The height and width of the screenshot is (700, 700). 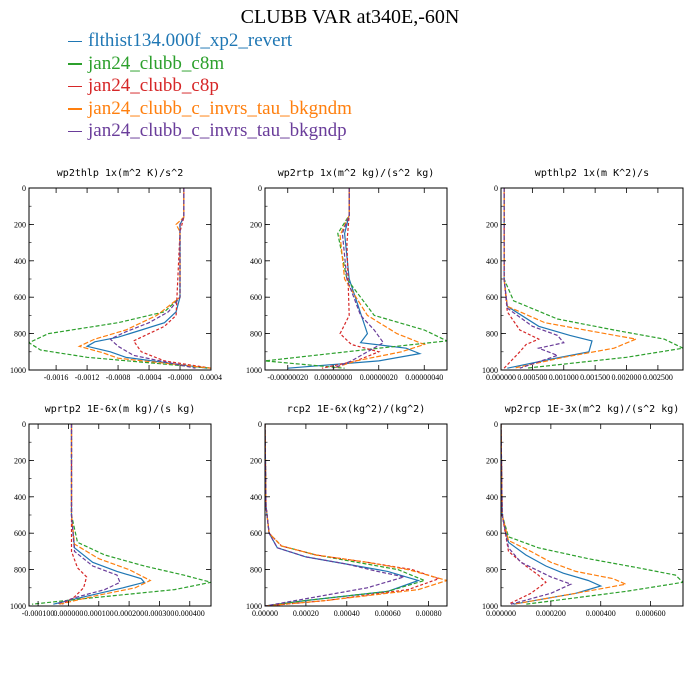 I want to click on x-tick-label: 0.00080, so click(x=429, y=613).